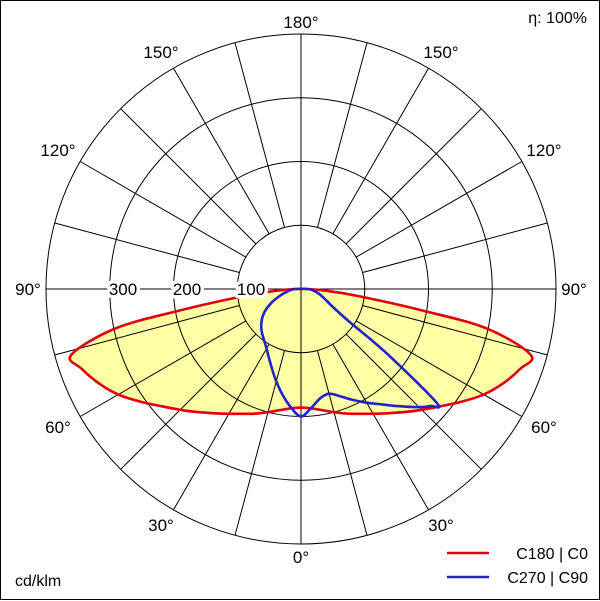  What do you see at coordinates (543, 150) in the screenshot?
I see `angle-label-120-right: 120°` at bounding box center [543, 150].